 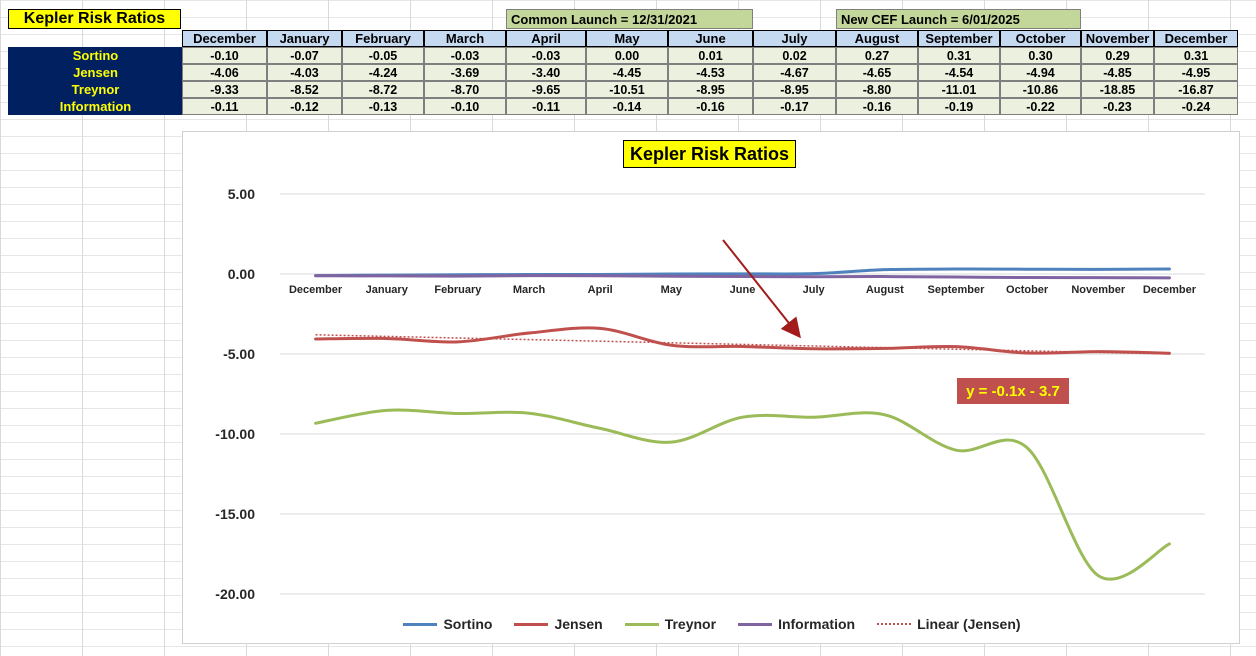 I want to click on x-tick-label: June, so click(x=743, y=290).